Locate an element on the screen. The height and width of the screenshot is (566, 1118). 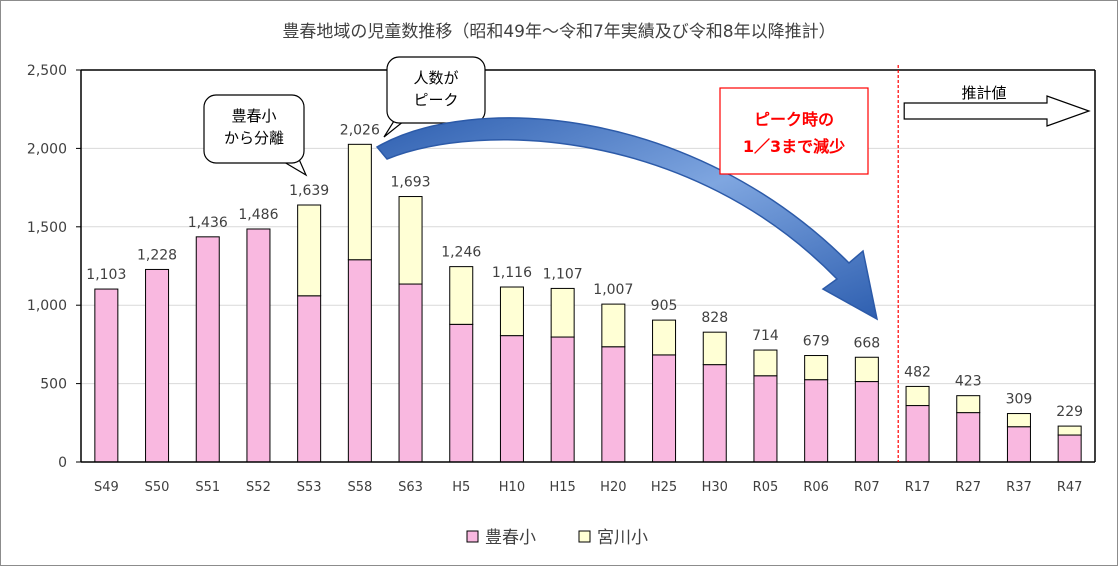
total-label: 1,486 is located at coordinates (258, 215).